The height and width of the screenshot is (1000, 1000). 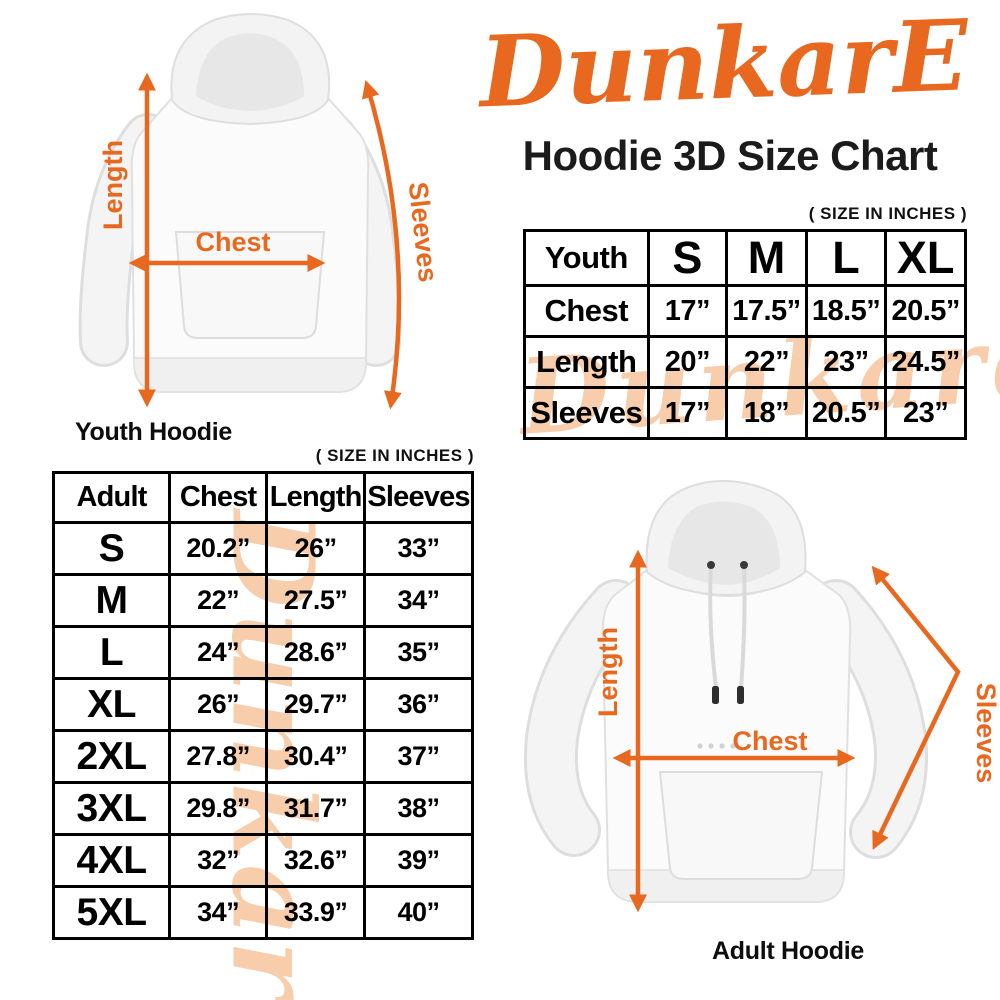 What do you see at coordinates (766, 413) in the screenshot?
I see `cell-value: 18”` at bounding box center [766, 413].